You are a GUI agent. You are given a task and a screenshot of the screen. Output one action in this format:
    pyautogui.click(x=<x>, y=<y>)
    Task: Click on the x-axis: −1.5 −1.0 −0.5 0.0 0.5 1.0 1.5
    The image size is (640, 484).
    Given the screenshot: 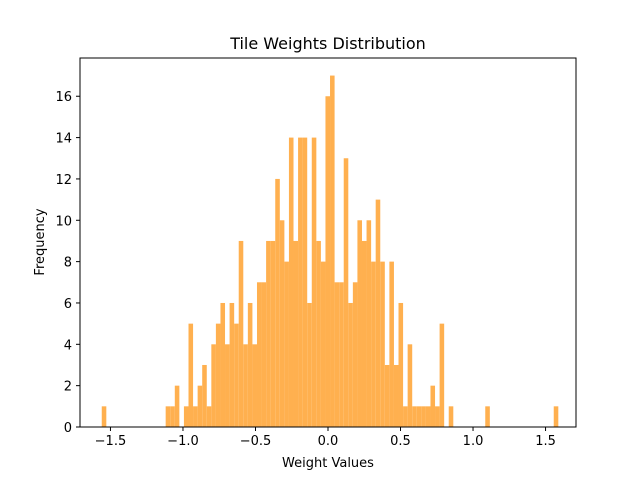 What is the action you would take?
    pyautogui.click(x=325, y=438)
    